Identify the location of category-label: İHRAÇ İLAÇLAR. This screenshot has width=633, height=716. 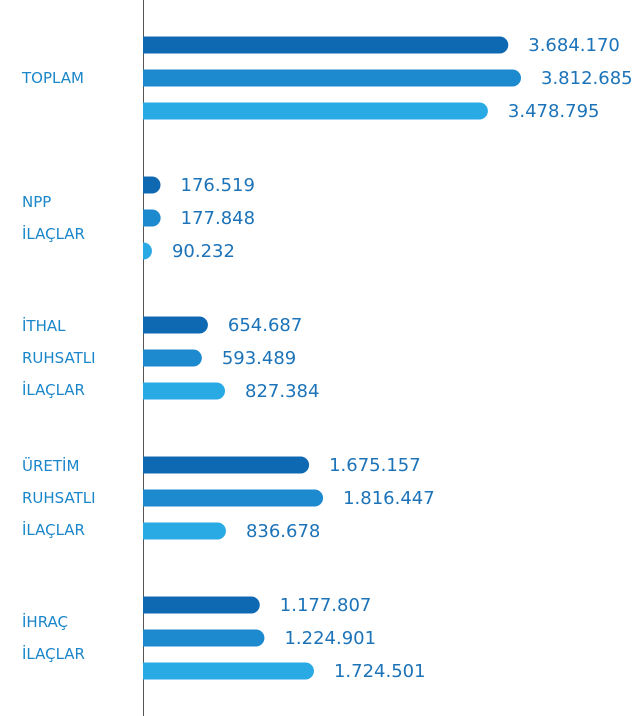
(53, 637).